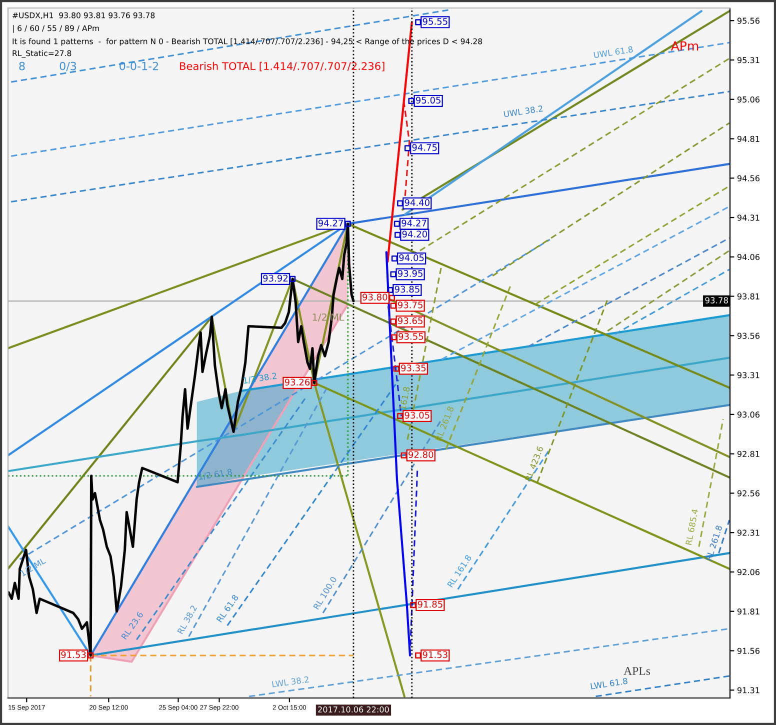  Describe the element at coordinates (748, 217) in the screenshot. I see `y-tick-label: 94.31` at that location.